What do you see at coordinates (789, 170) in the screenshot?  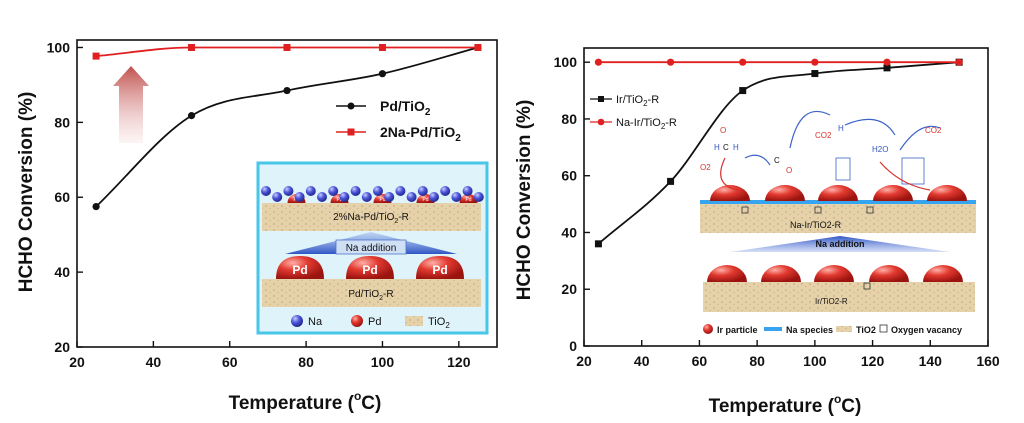 I see `mech-o-2: O` at bounding box center [789, 170].